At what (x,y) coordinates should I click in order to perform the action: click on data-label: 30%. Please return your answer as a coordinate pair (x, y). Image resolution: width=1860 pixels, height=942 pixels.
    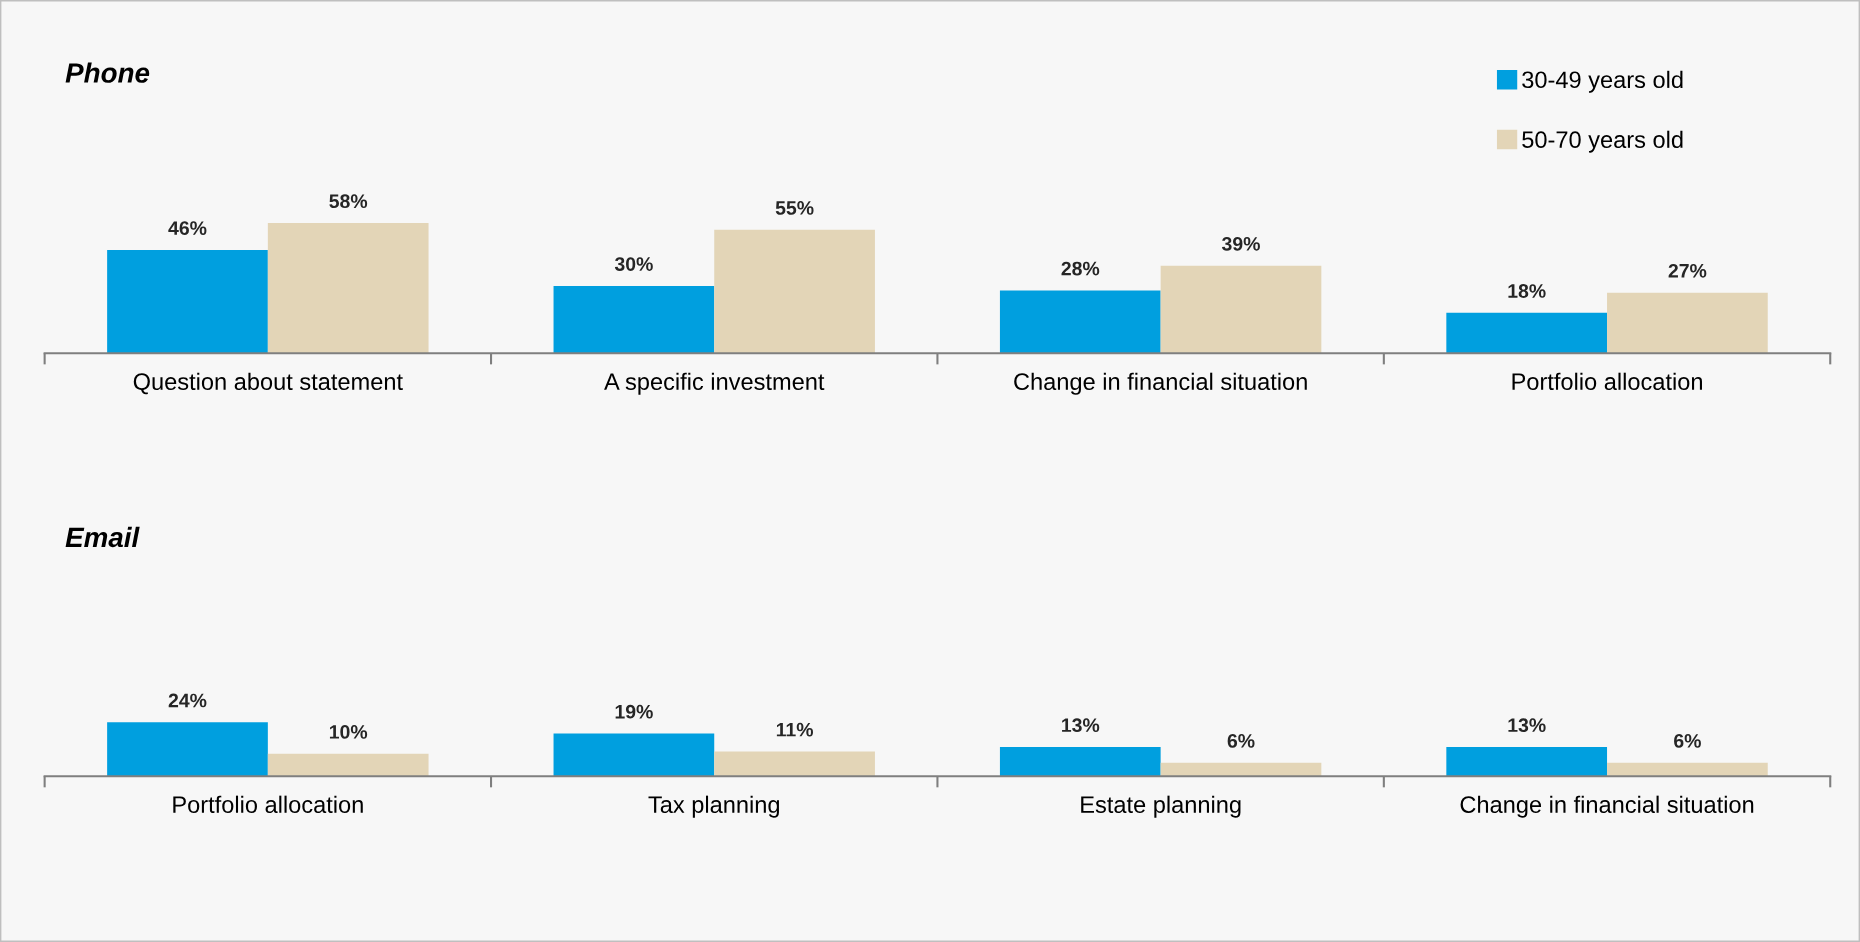
    Looking at the image, I should click on (633, 264).